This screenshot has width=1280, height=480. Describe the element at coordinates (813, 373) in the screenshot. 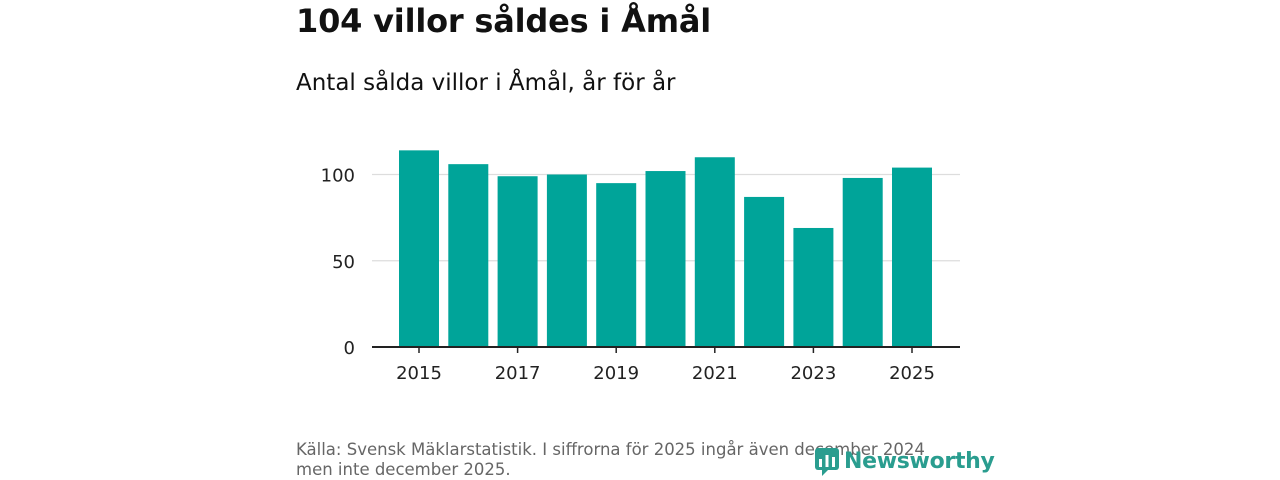

I see `x-tick-label: 2023` at that location.